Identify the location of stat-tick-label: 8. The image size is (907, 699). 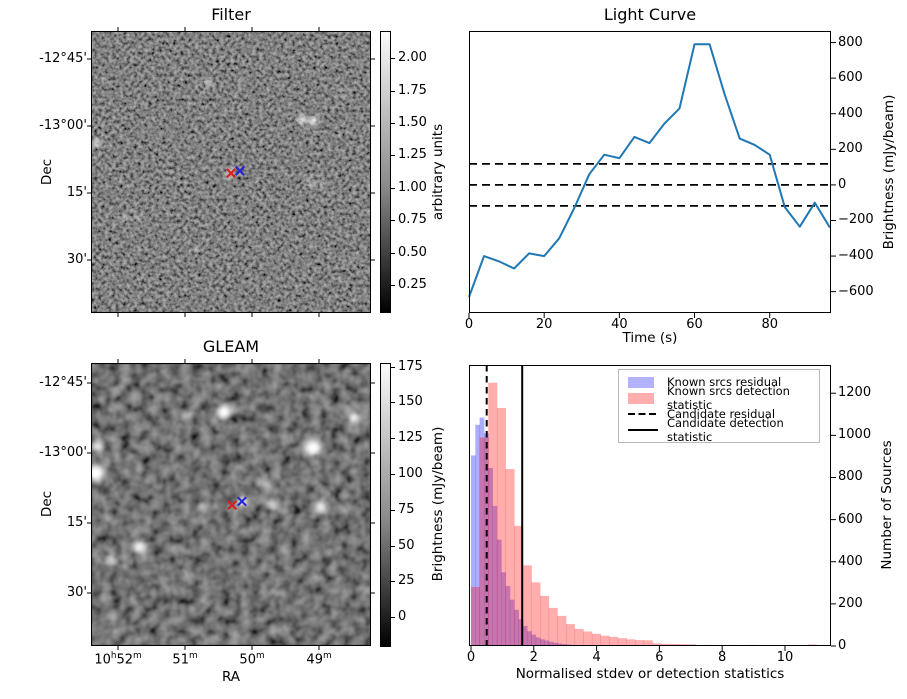
(722, 657).